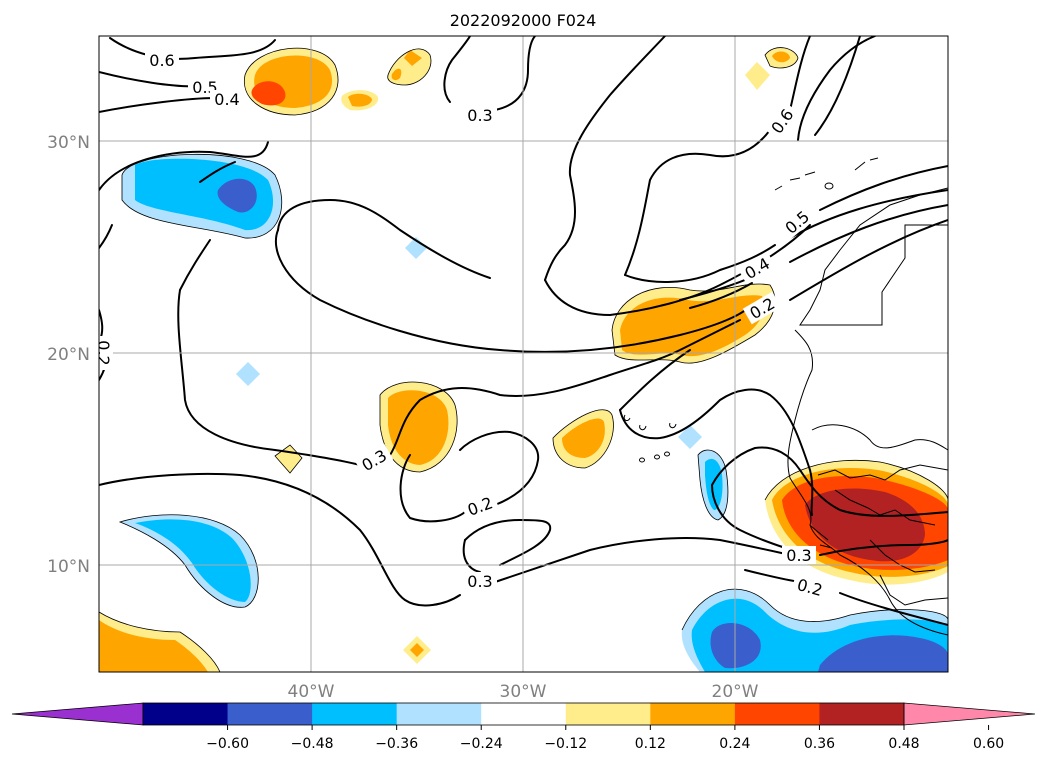  I want to click on lat-label-10n: 10°N, so click(68, 567).